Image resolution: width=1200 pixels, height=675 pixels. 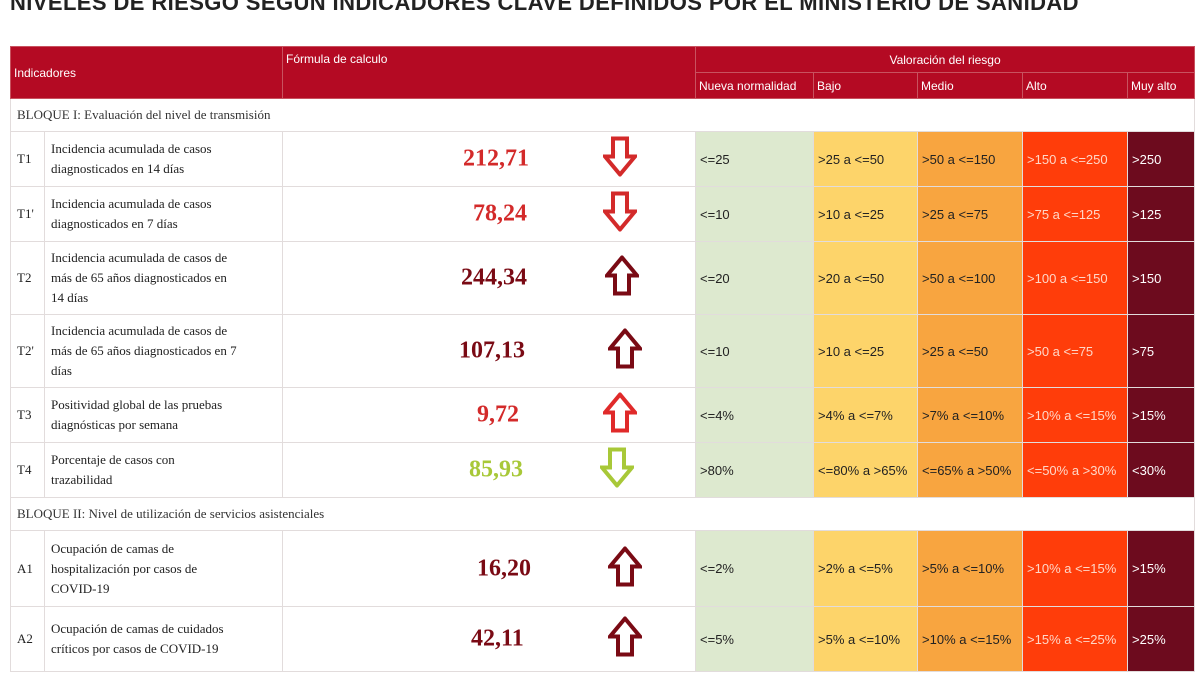 What do you see at coordinates (1075, 351) in the screenshot?
I see `range-alto: >50 a <=75` at bounding box center [1075, 351].